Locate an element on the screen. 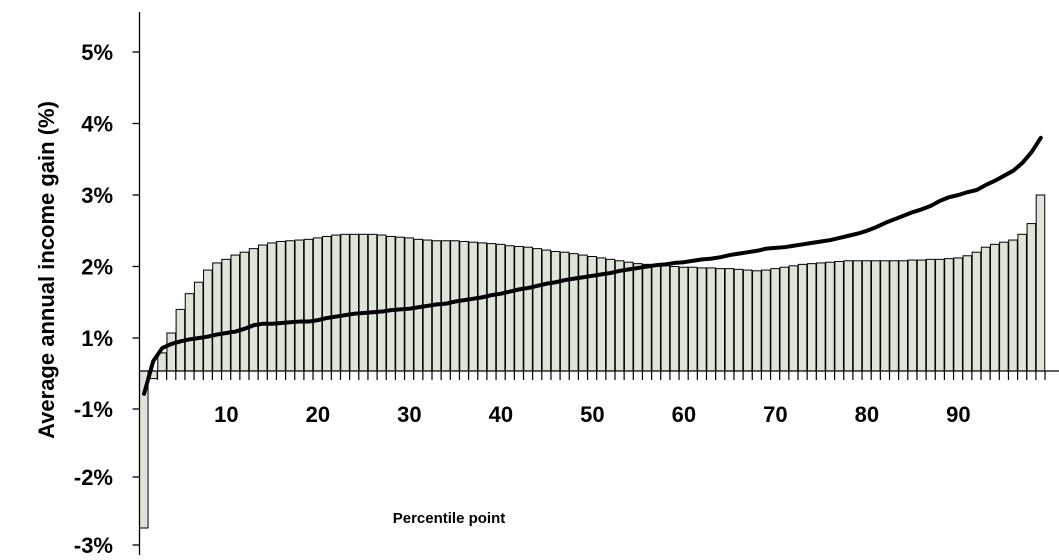 This screenshot has height=560, width=1059. x-tick-label: 60 is located at coordinates (684, 414).